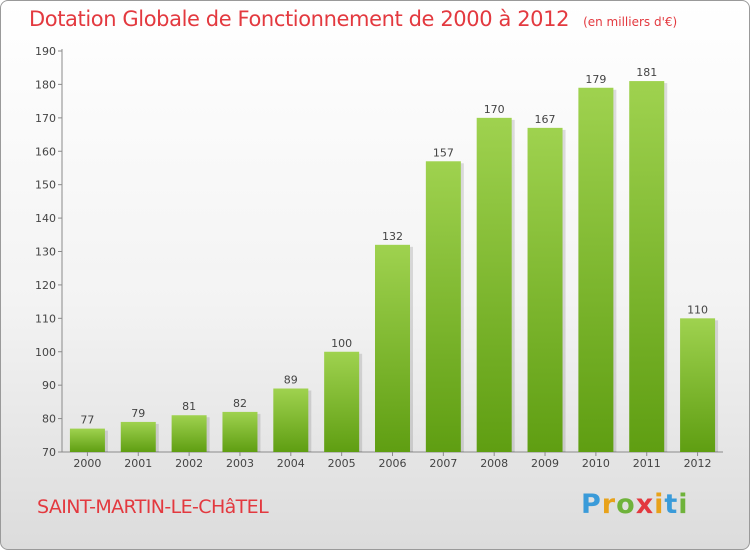  I want to click on bar-value-label: 82, so click(240, 403).